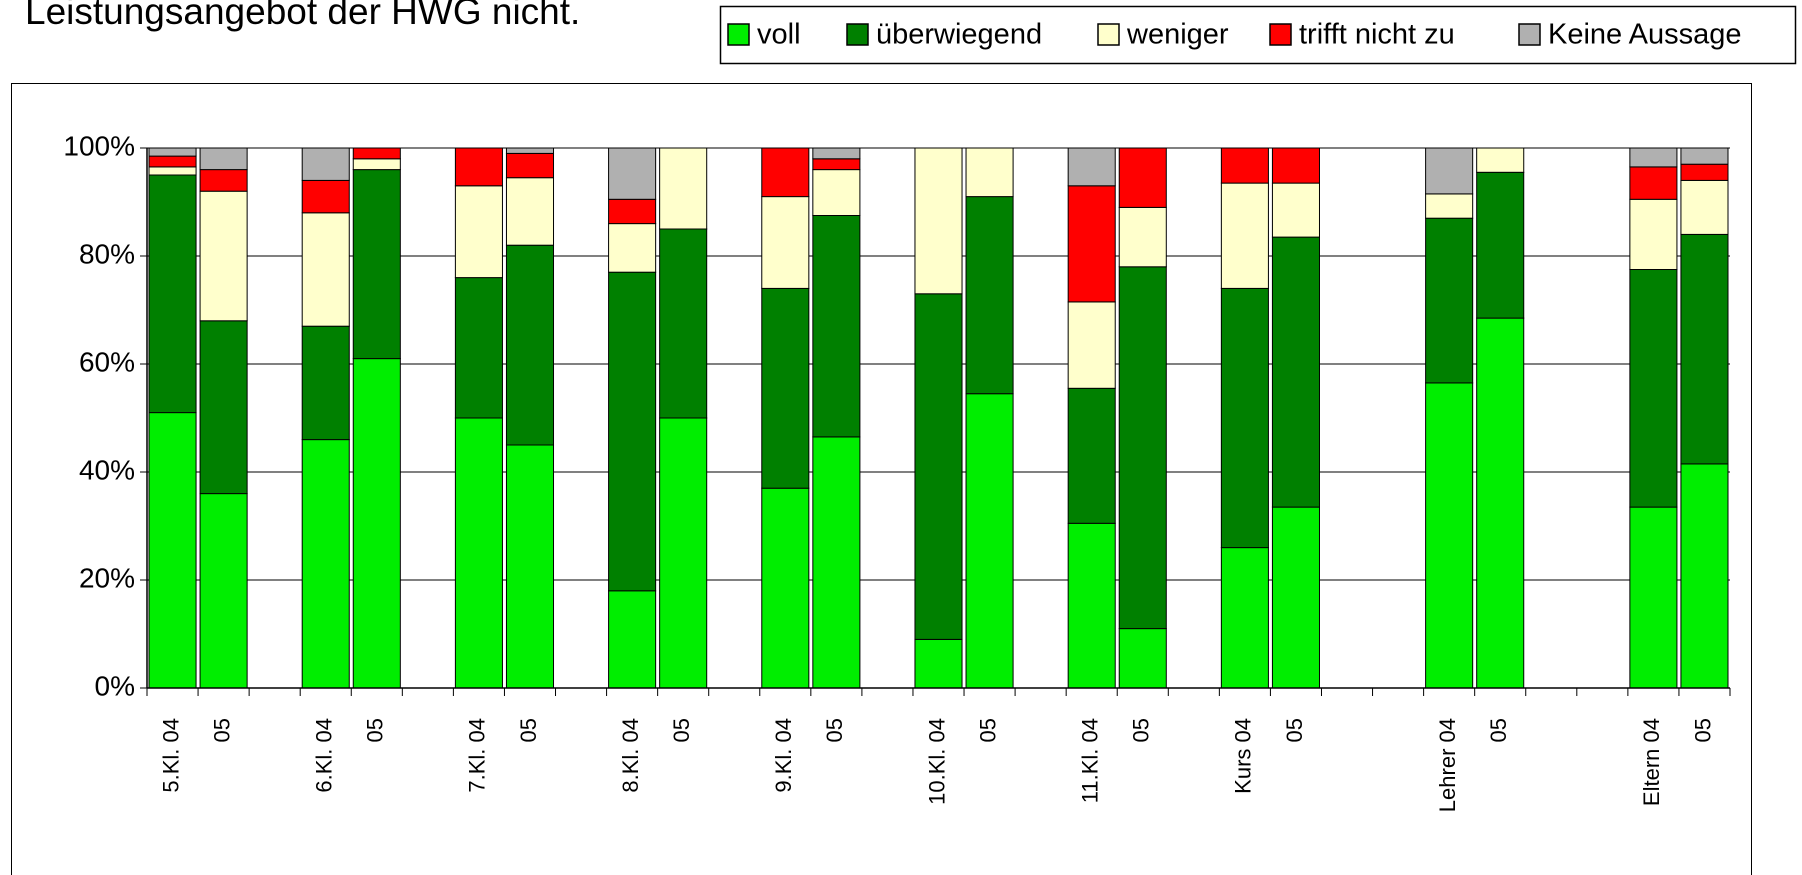 The height and width of the screenshot is (875, 1802). What do you see at coordinates (1243, 756) in the screenshot?
I see `x-tick-label: Kurs 04` at bounding box center [1243, 756].